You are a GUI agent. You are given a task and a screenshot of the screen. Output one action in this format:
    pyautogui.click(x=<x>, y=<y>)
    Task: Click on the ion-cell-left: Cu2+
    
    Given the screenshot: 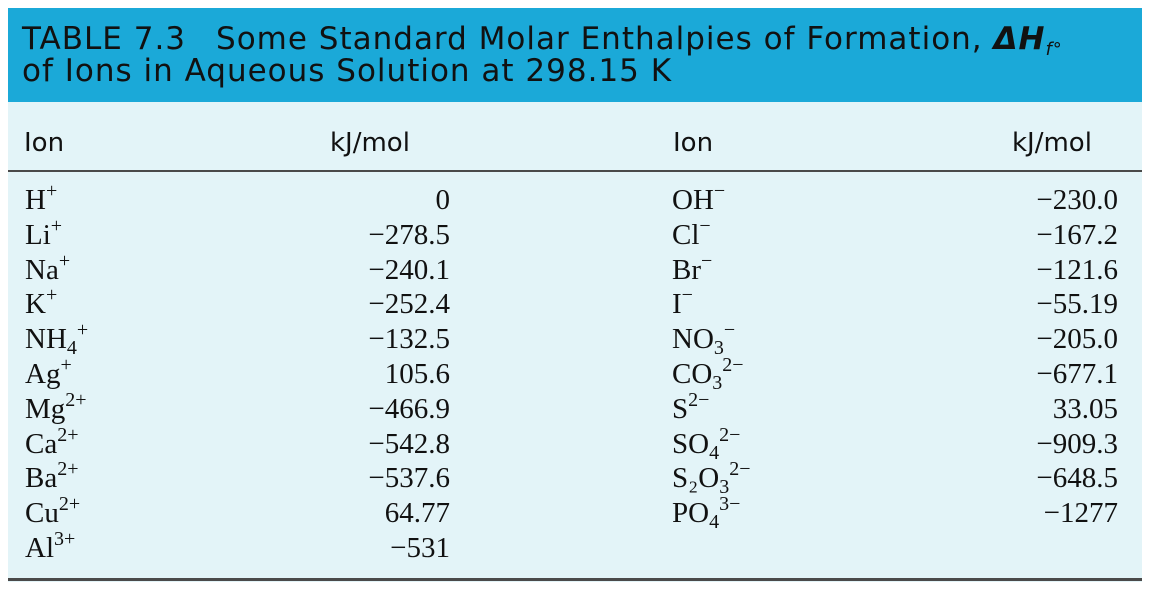 What is the action you would take?
    pyautogui.click(x=56, y=512)
    